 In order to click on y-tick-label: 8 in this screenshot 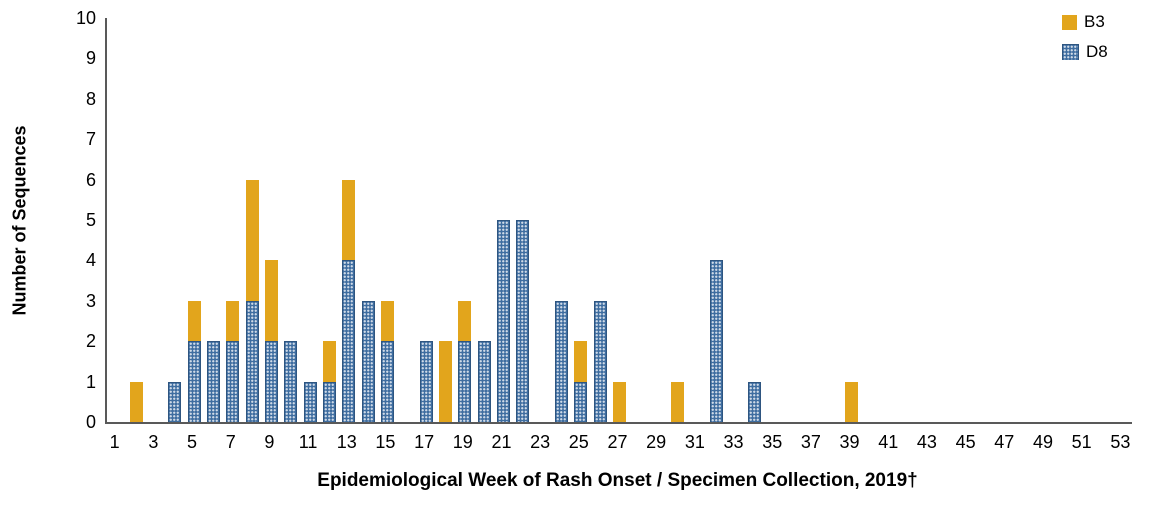, I will do `click(90, 98)`.